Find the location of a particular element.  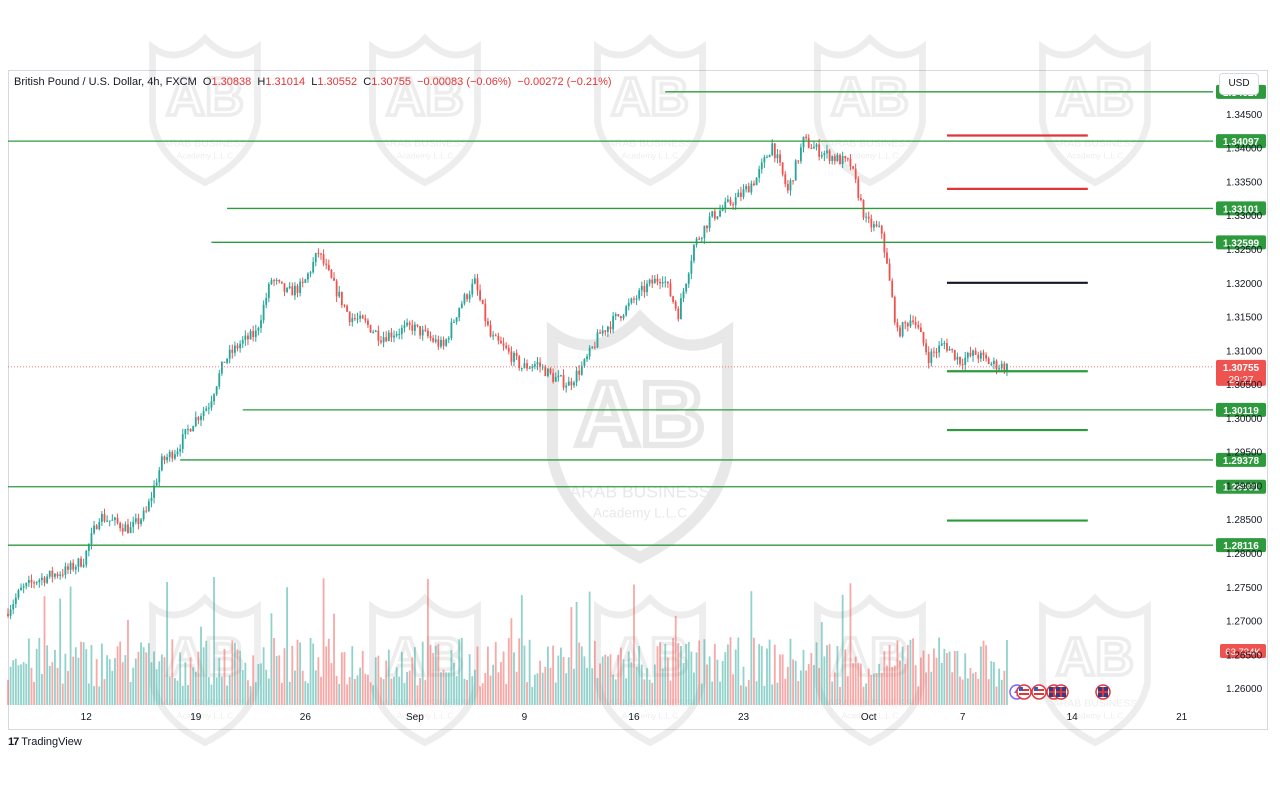

flag-us-icon is located at coordinates (1039, 692).